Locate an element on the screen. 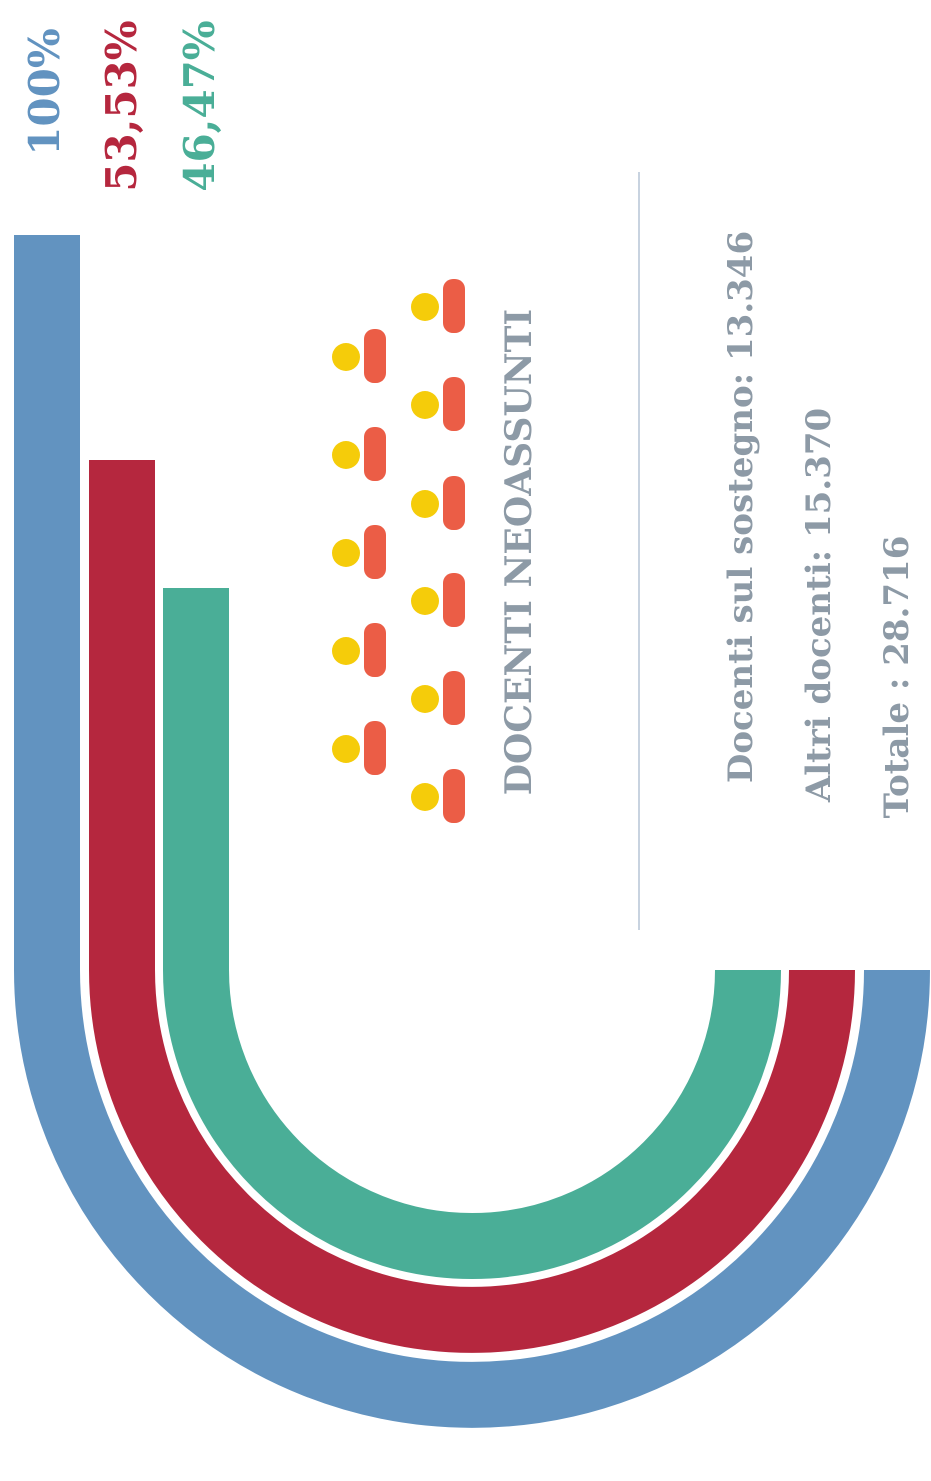  chart-title: DOCENTI NEOASSUNTI is located at coordinates (519, 552).